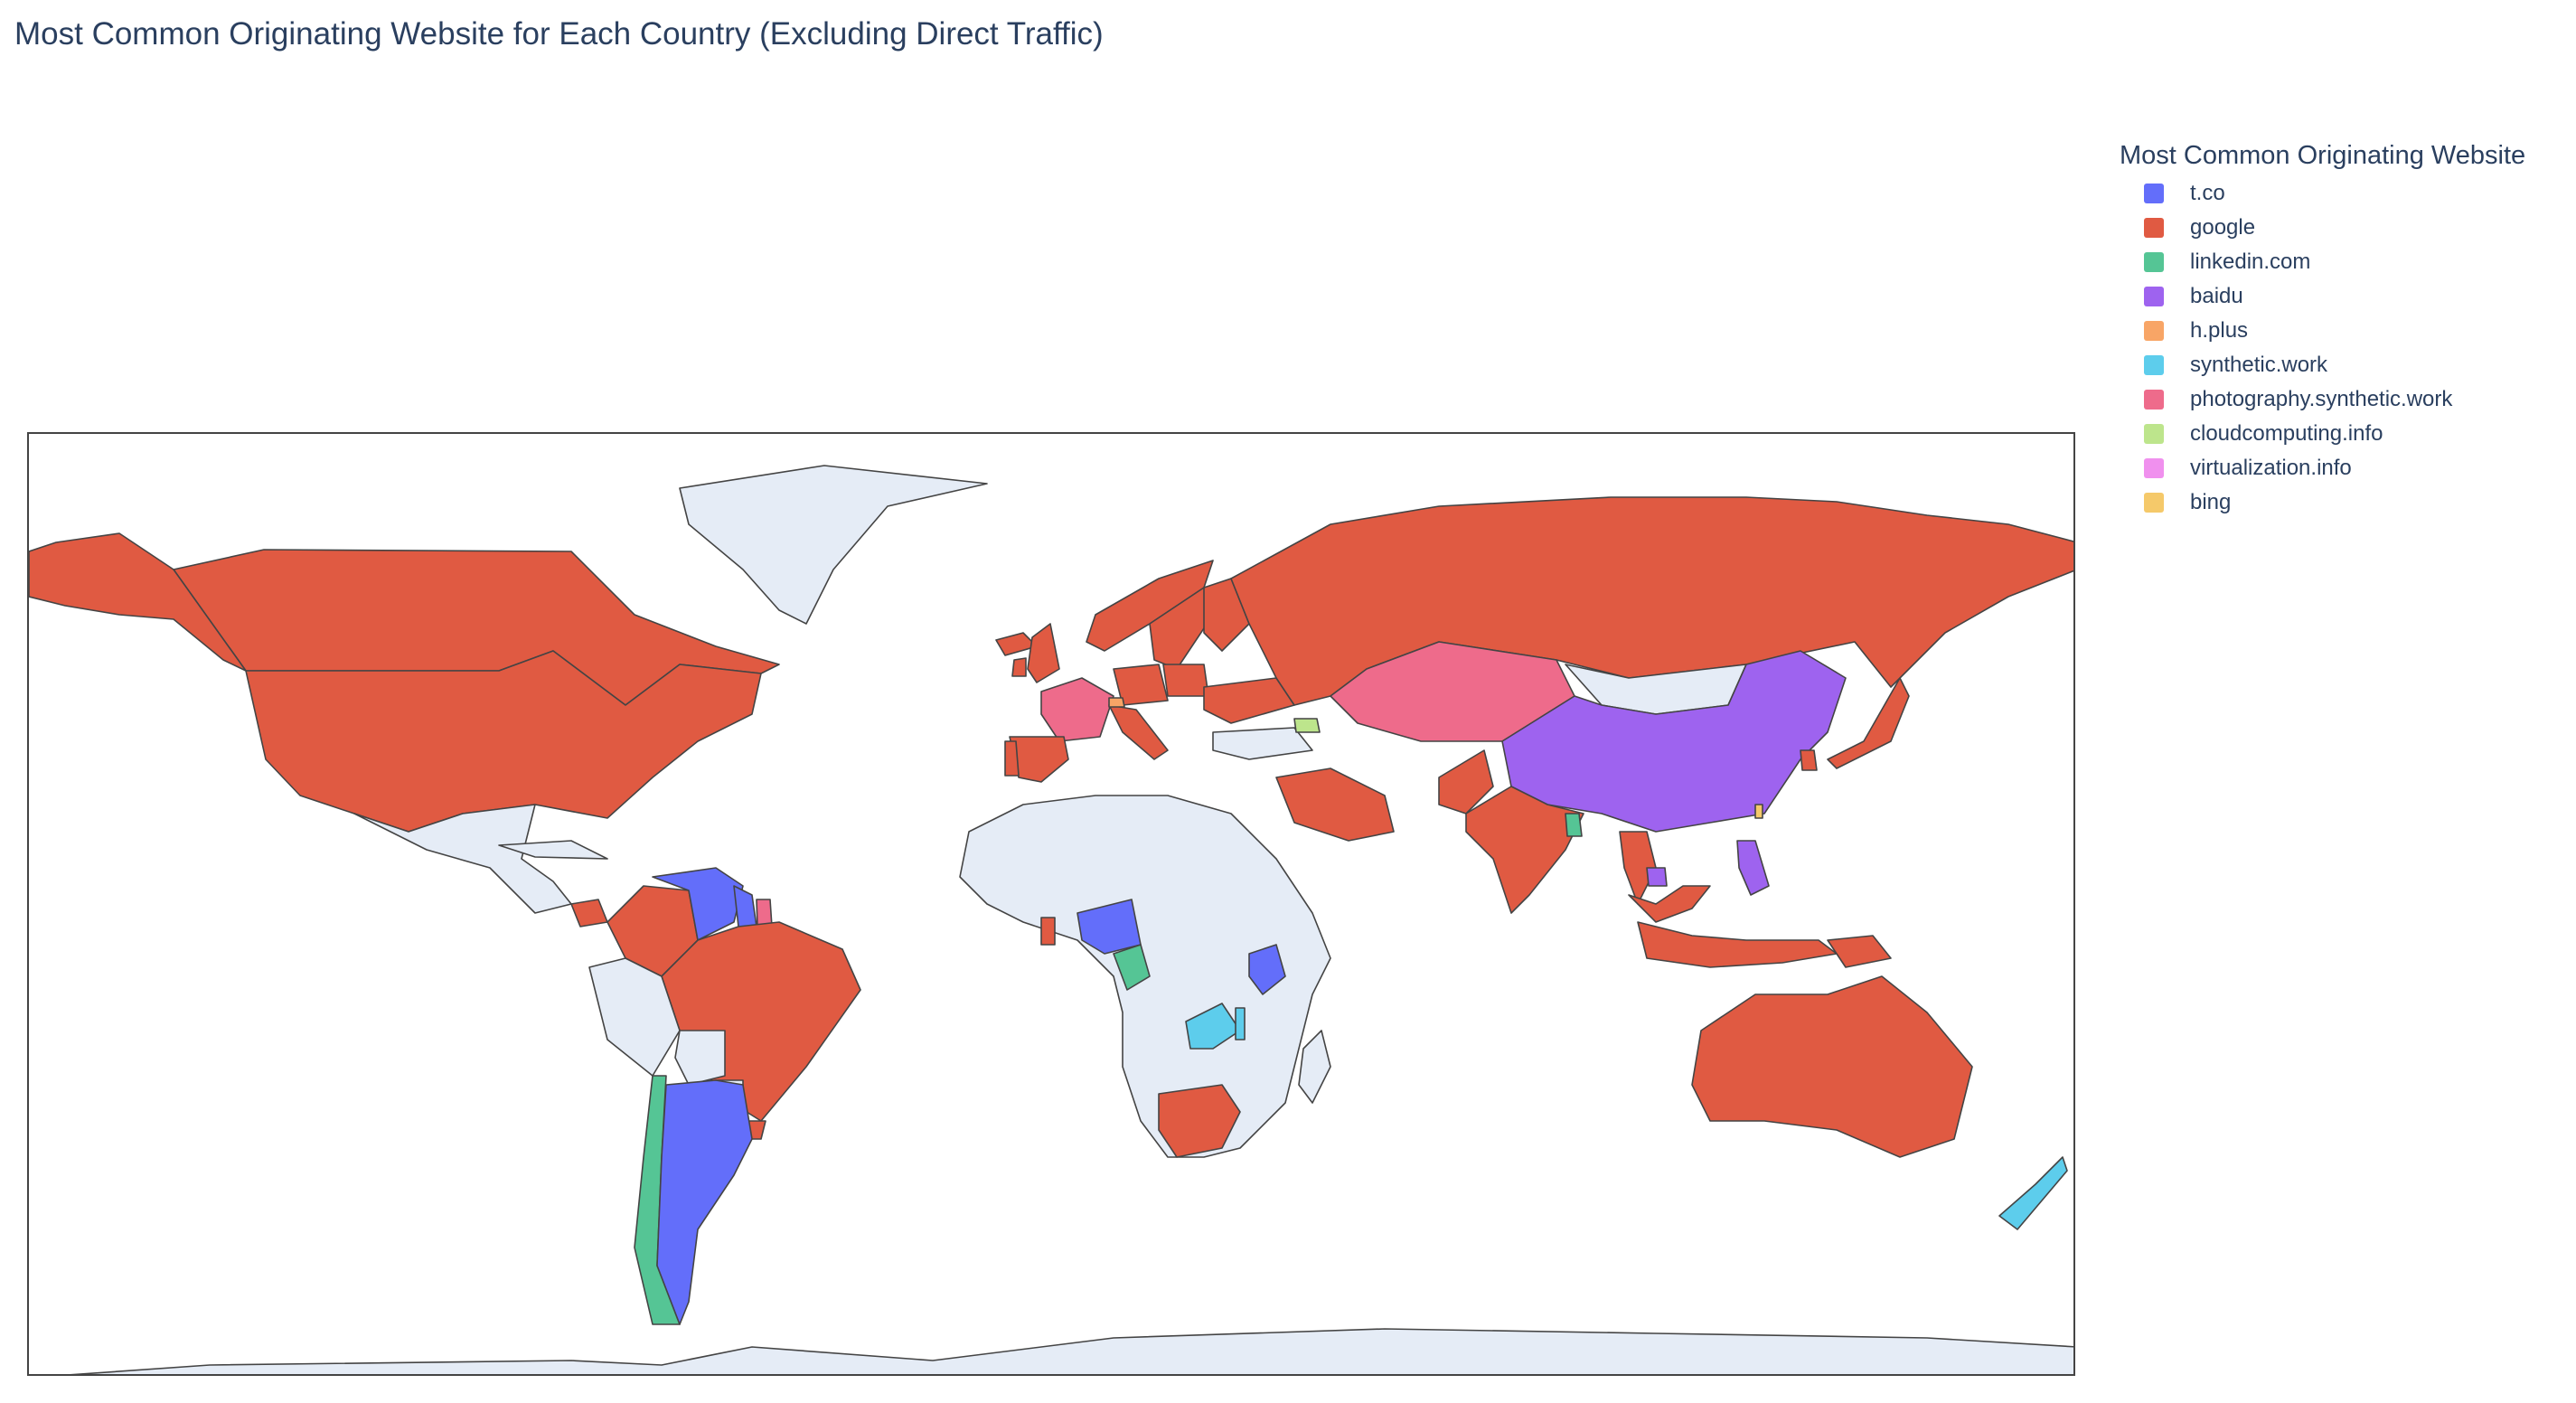 The width and height of the screenshot is (2576, 1403). Describe the element at coordinates (1670, 904) in the screenshot. I see `country-malaysia: Malaysia — google` at that location.